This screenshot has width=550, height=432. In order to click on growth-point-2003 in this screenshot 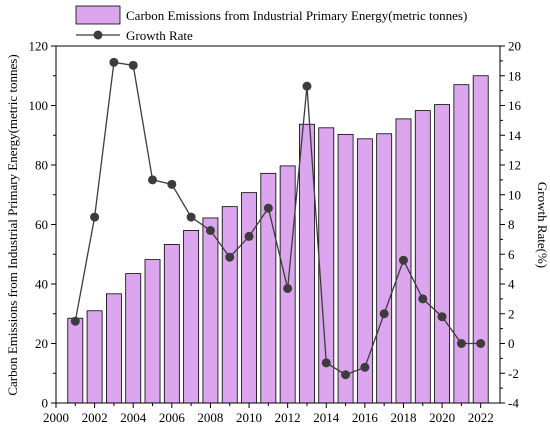, I will do `click(114, 62)`.